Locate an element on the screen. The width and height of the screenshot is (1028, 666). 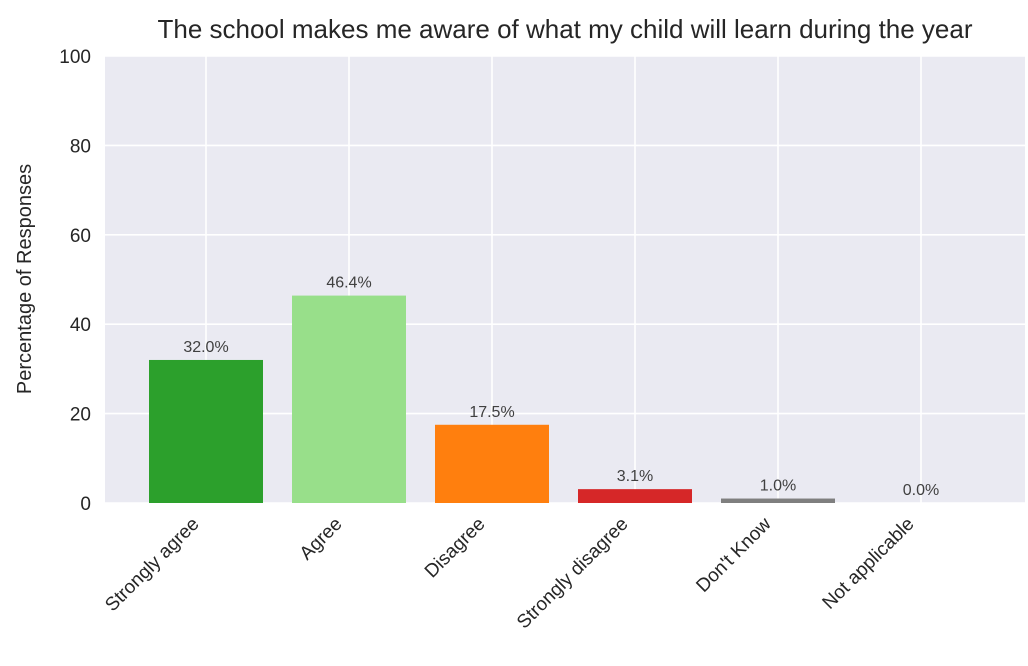
y-tick-label: 100 is located at coordinates (75, 57).